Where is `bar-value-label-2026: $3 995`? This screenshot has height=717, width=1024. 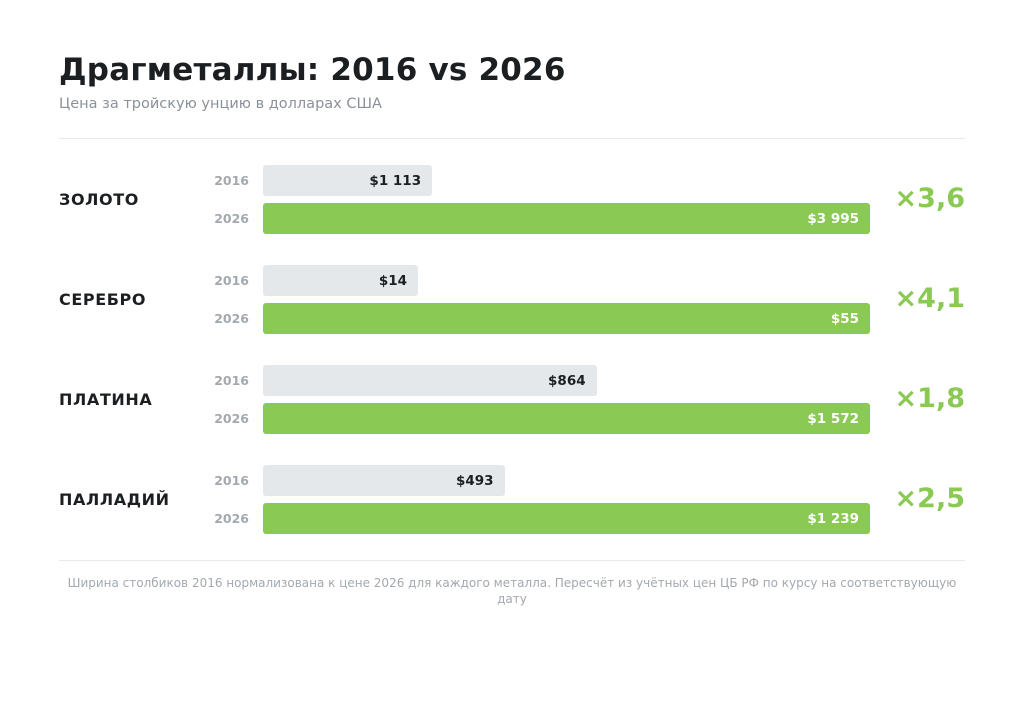 bar-value-label-2026: $3 995 is located at coordinates (833, 218).